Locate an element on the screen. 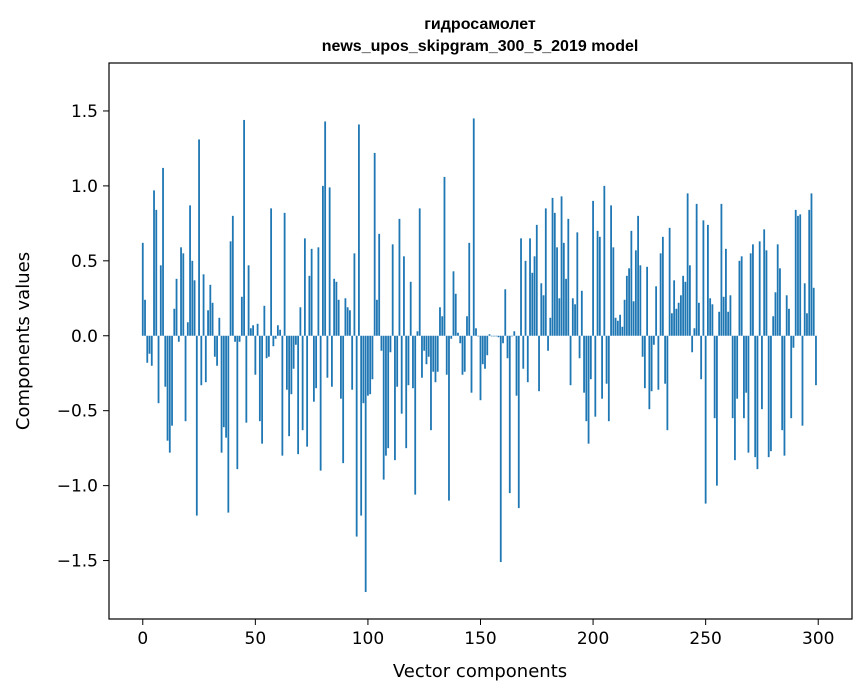  x-tick-label: 200 is located at coordinates (593, 639).